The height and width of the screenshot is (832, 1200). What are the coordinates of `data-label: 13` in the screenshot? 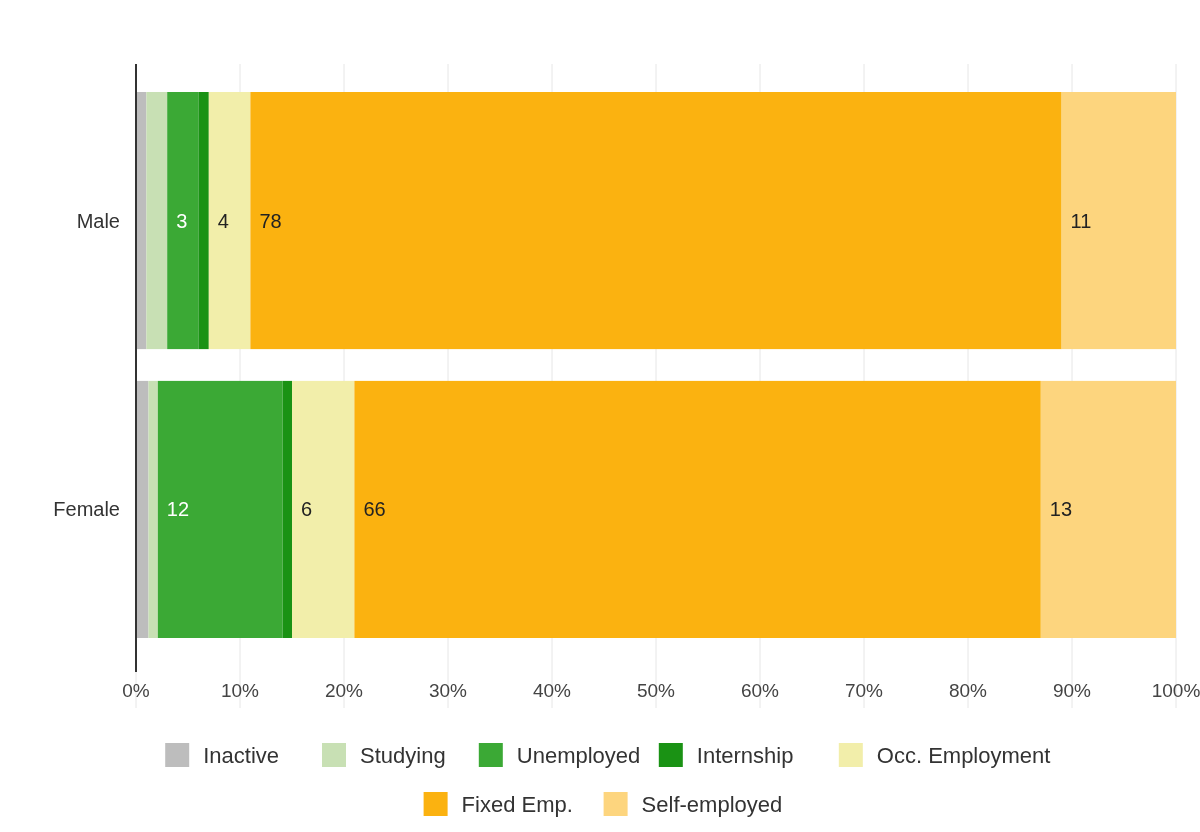 It's located at (1061, 509).